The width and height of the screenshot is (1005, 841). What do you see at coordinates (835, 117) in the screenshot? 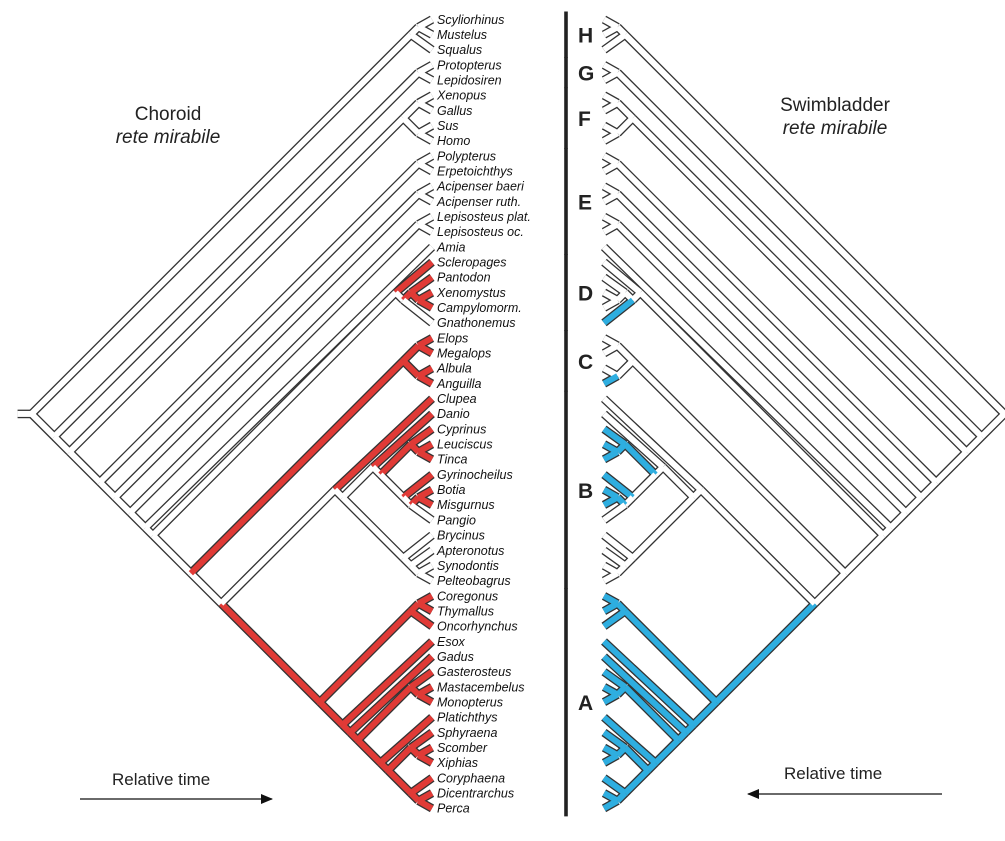
I see `right-panel-title: Swimbladder rete mirabile` at bounding box center [835, 117].